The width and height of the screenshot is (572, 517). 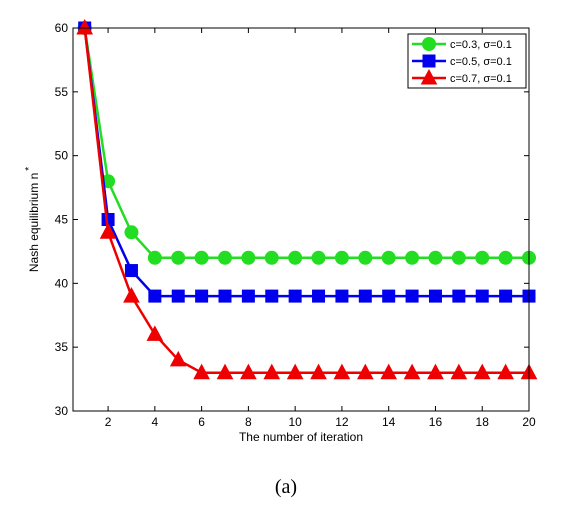 I want to click on x-tick-label: 12, so click(x=342, y=422).